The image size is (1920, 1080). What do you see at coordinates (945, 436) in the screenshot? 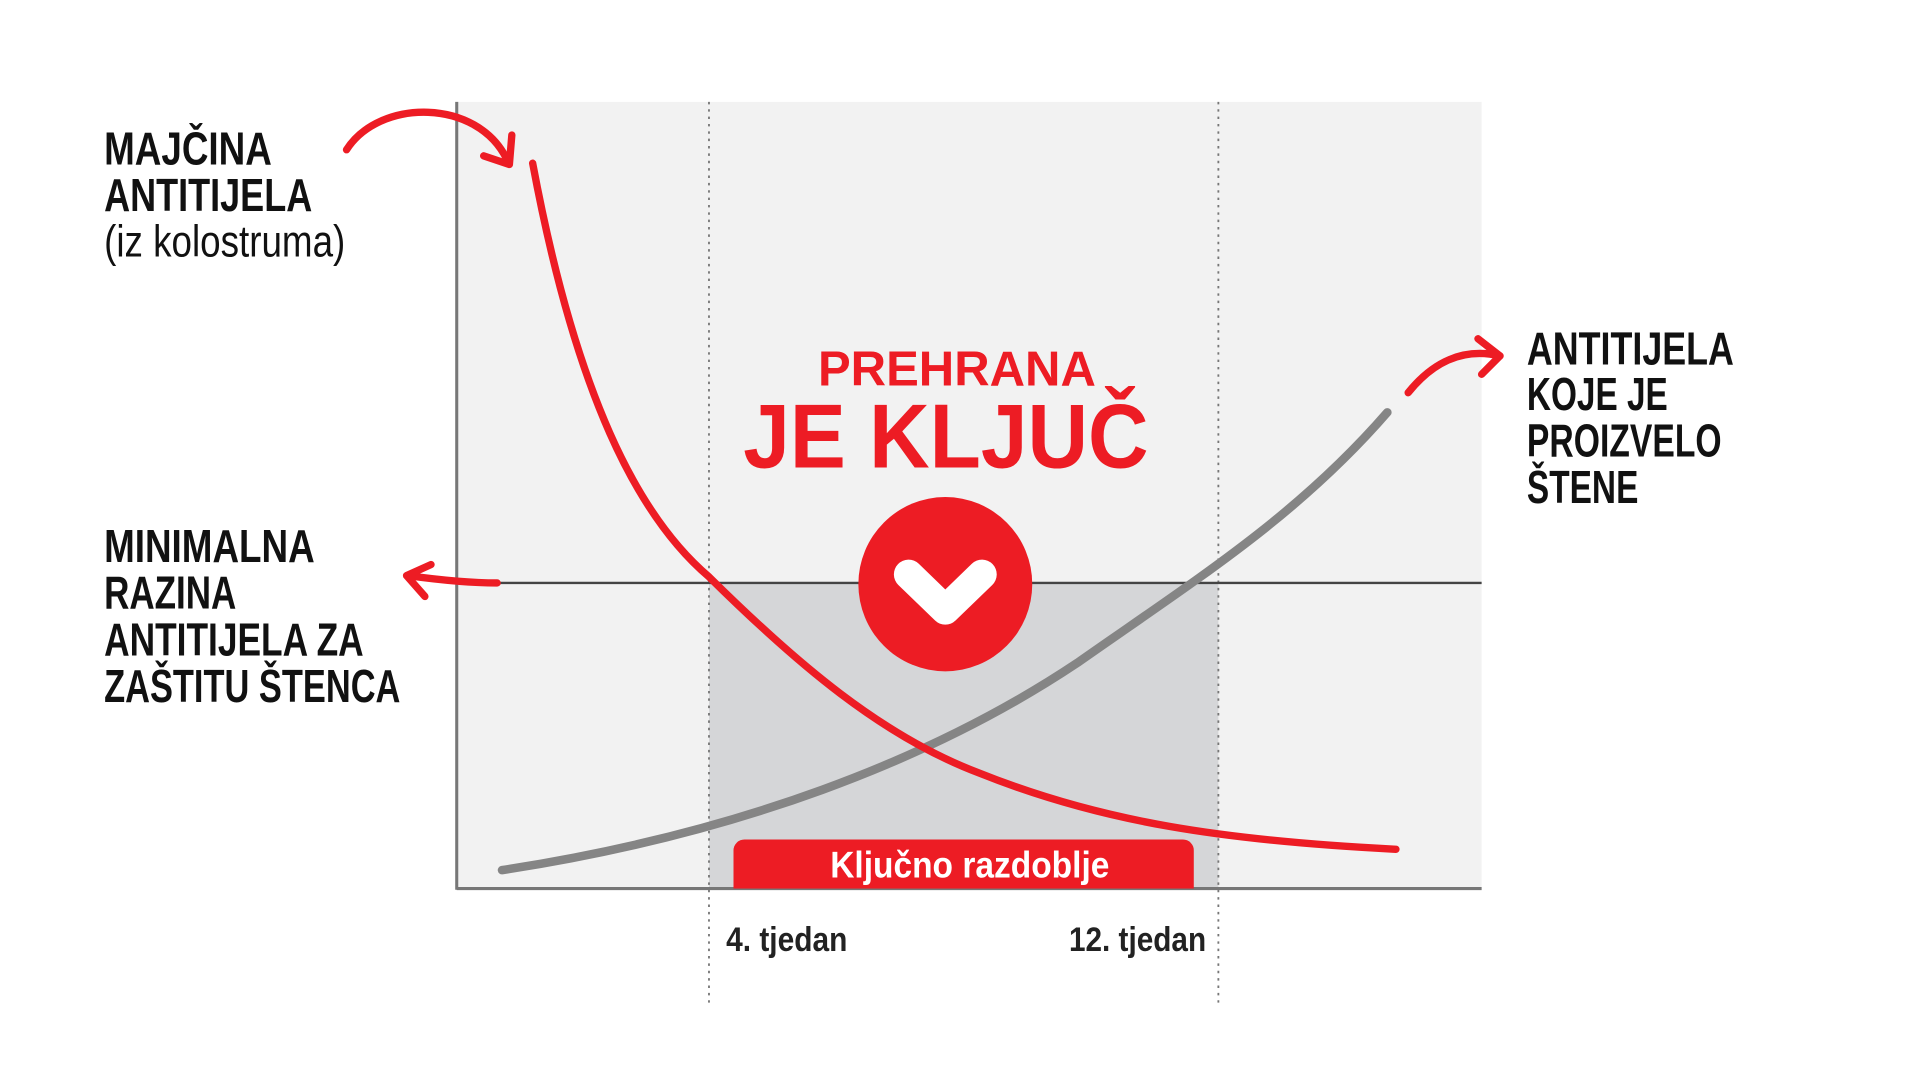
I see `headline-line2: JE KLJUČ` at bounding box center [945, 436].